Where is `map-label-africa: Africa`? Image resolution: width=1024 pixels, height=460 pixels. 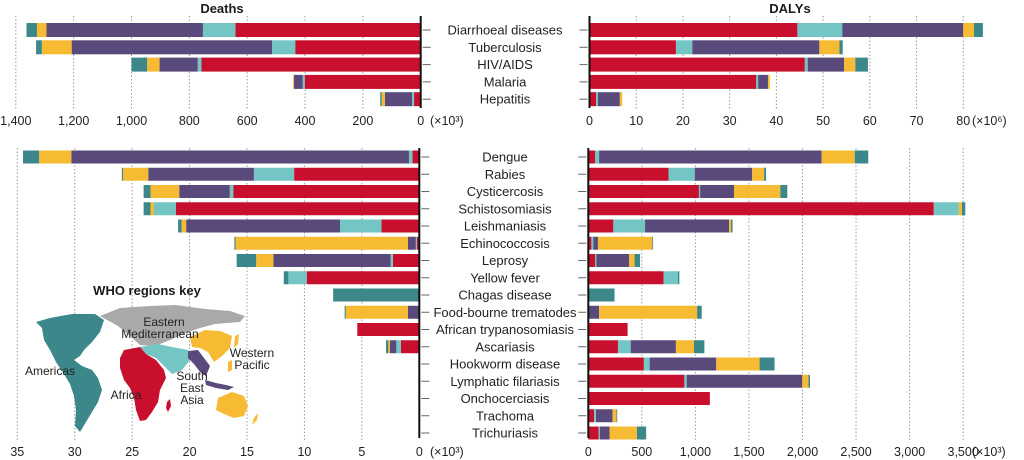 map-label-africa: Africa is located at coordinates (126, 395).